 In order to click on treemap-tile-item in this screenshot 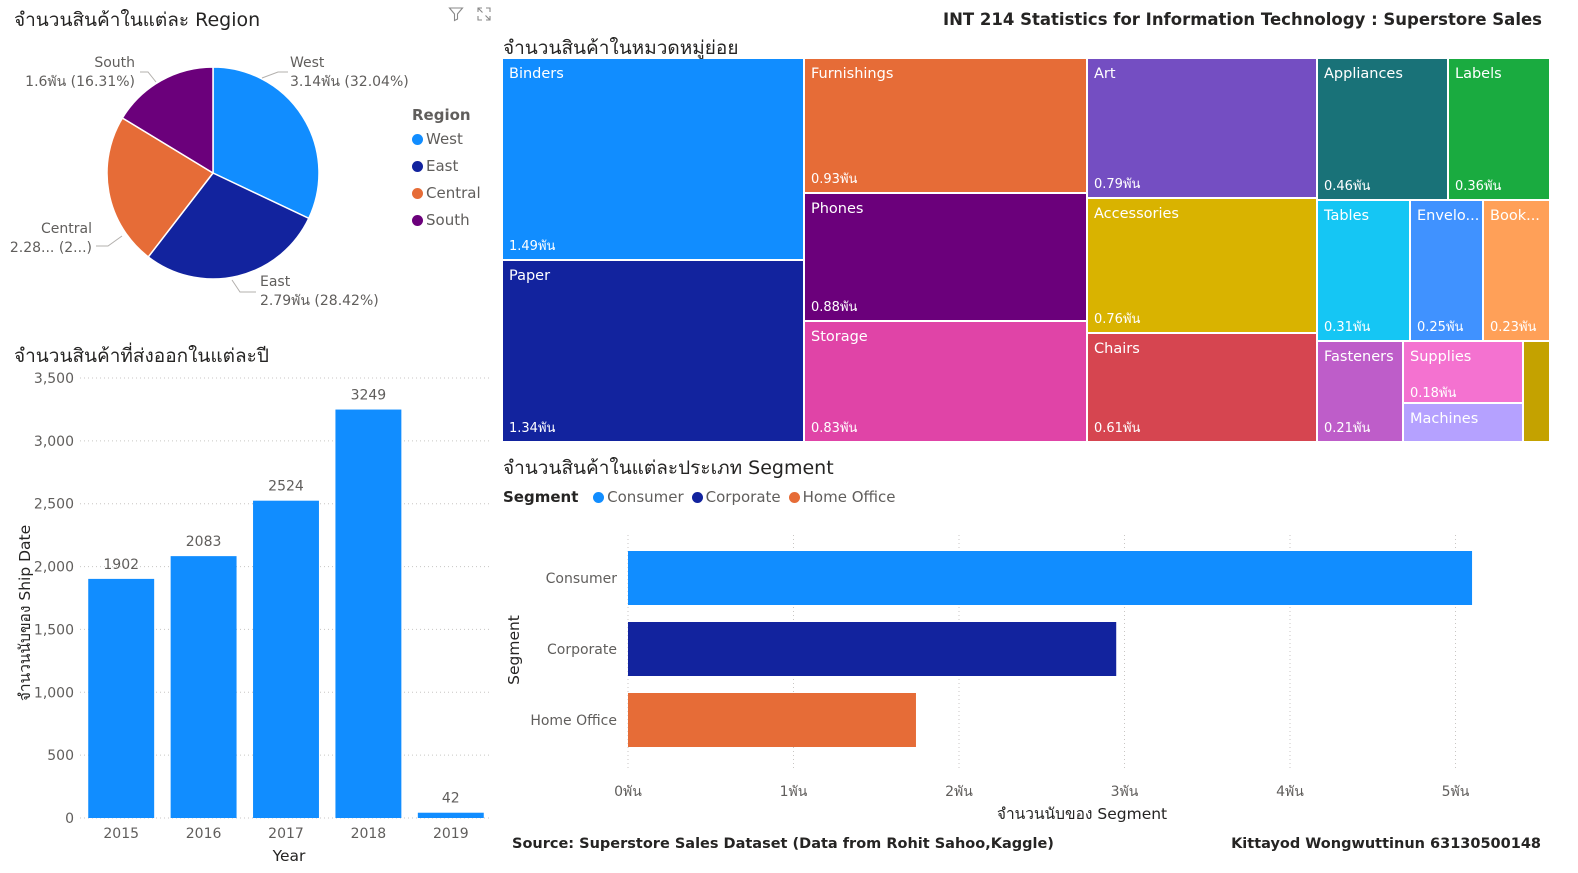, I will do `click(1537, 392)`.